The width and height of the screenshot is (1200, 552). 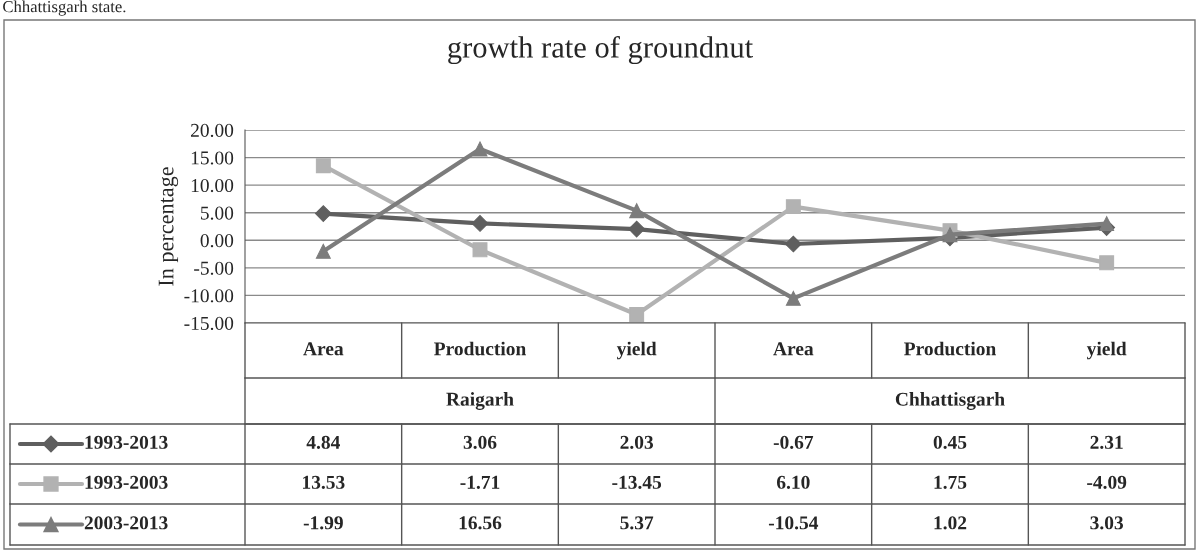 What do you see at coordinates (323, 523) in the screenshot?
I see `data-label: -1.99` at bounding box center [323, 523].